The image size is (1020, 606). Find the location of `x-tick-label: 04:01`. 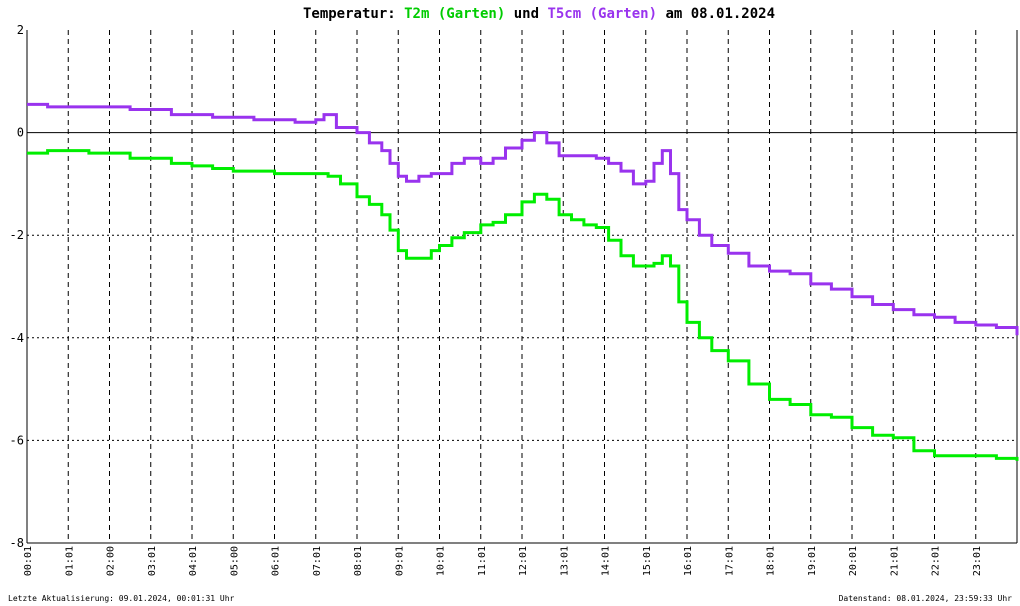

x-tick-label: 04:01 is located at coordinates (193, 561).